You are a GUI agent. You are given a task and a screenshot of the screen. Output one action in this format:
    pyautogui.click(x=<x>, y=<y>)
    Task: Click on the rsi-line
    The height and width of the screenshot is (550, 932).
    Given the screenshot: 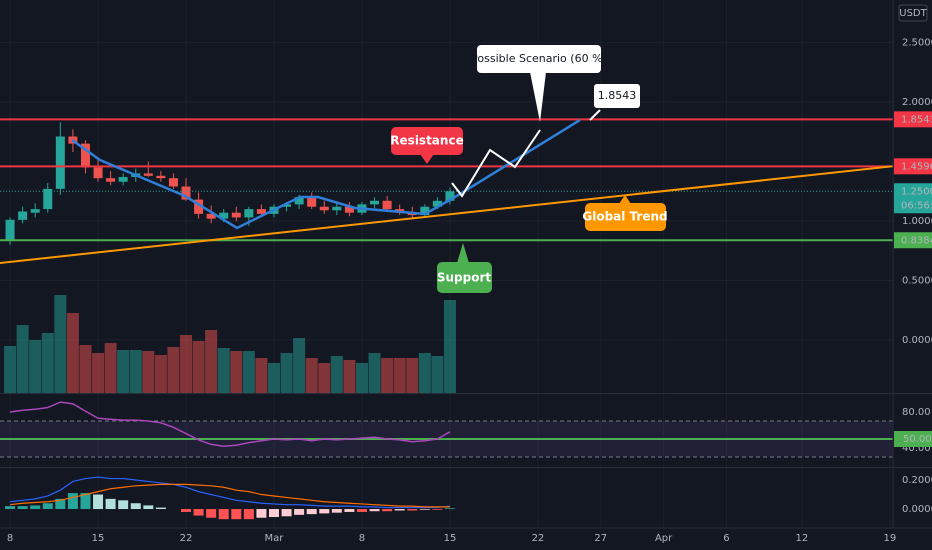 What is the action you would take?
    pyautogui.click(x=230, y=424)
    